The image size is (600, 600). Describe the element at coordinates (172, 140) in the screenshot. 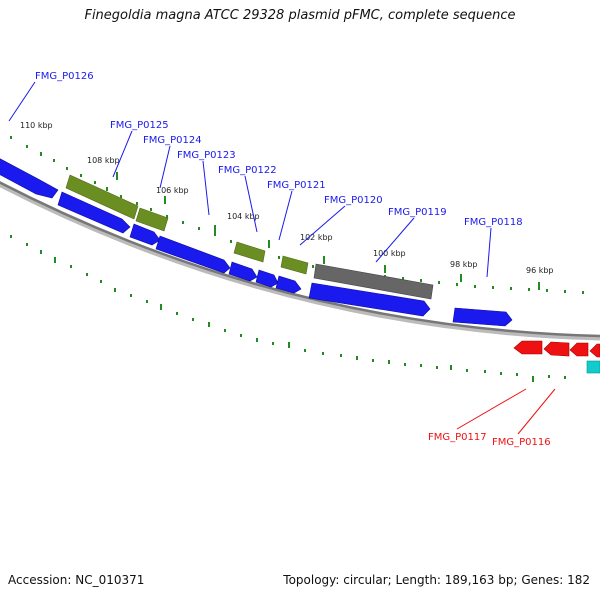

I see `gene-label-fmg-p0124: FMG_P0124` at that location.